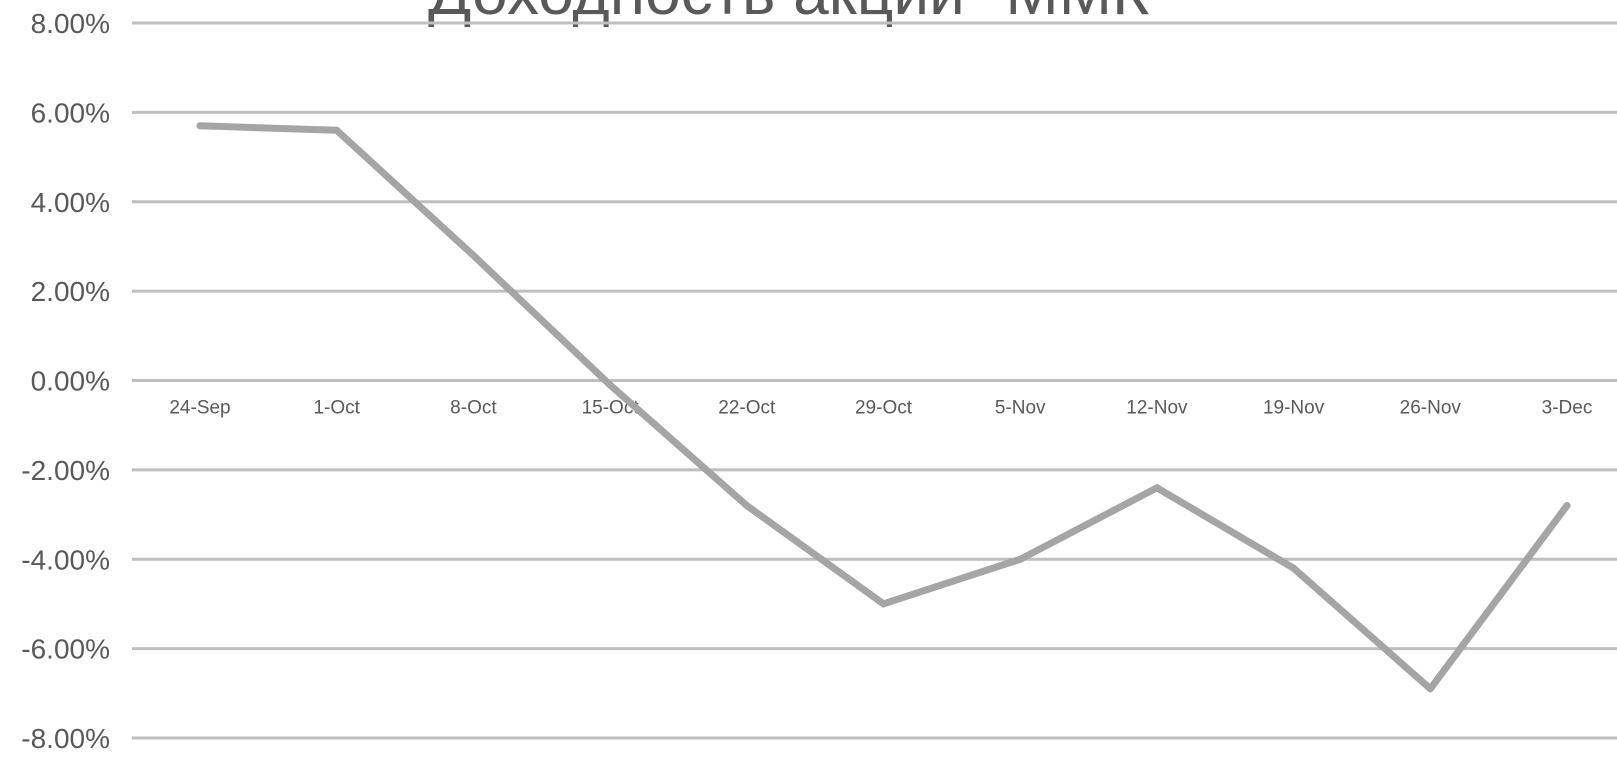 The height and width of the screenshot is (776, 1617). I want to click on x-tick-label: 19-Nov, so click(1294, 408).